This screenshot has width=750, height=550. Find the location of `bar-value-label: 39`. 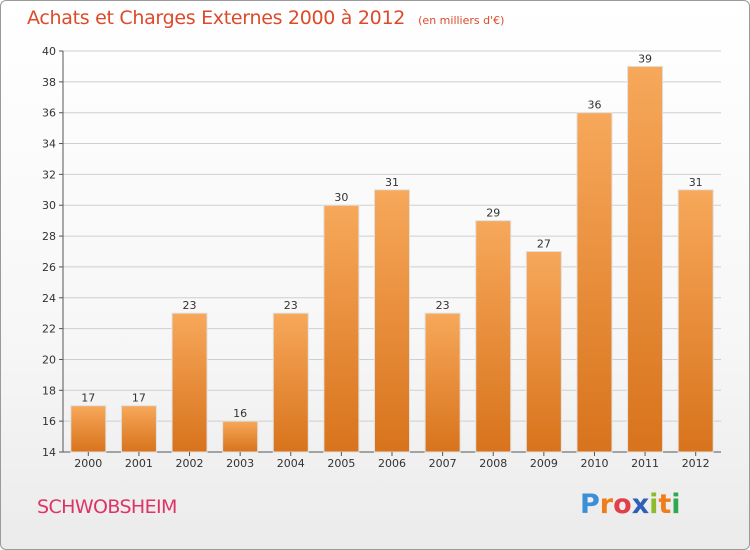

bar-value-label: 39 is located at coordinates (645, 58).